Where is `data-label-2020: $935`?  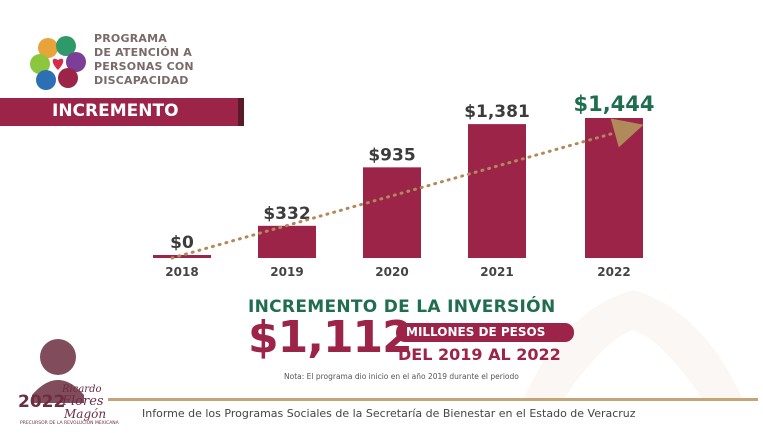
data-label-2020: $935 is located at coordinates (391, 155).